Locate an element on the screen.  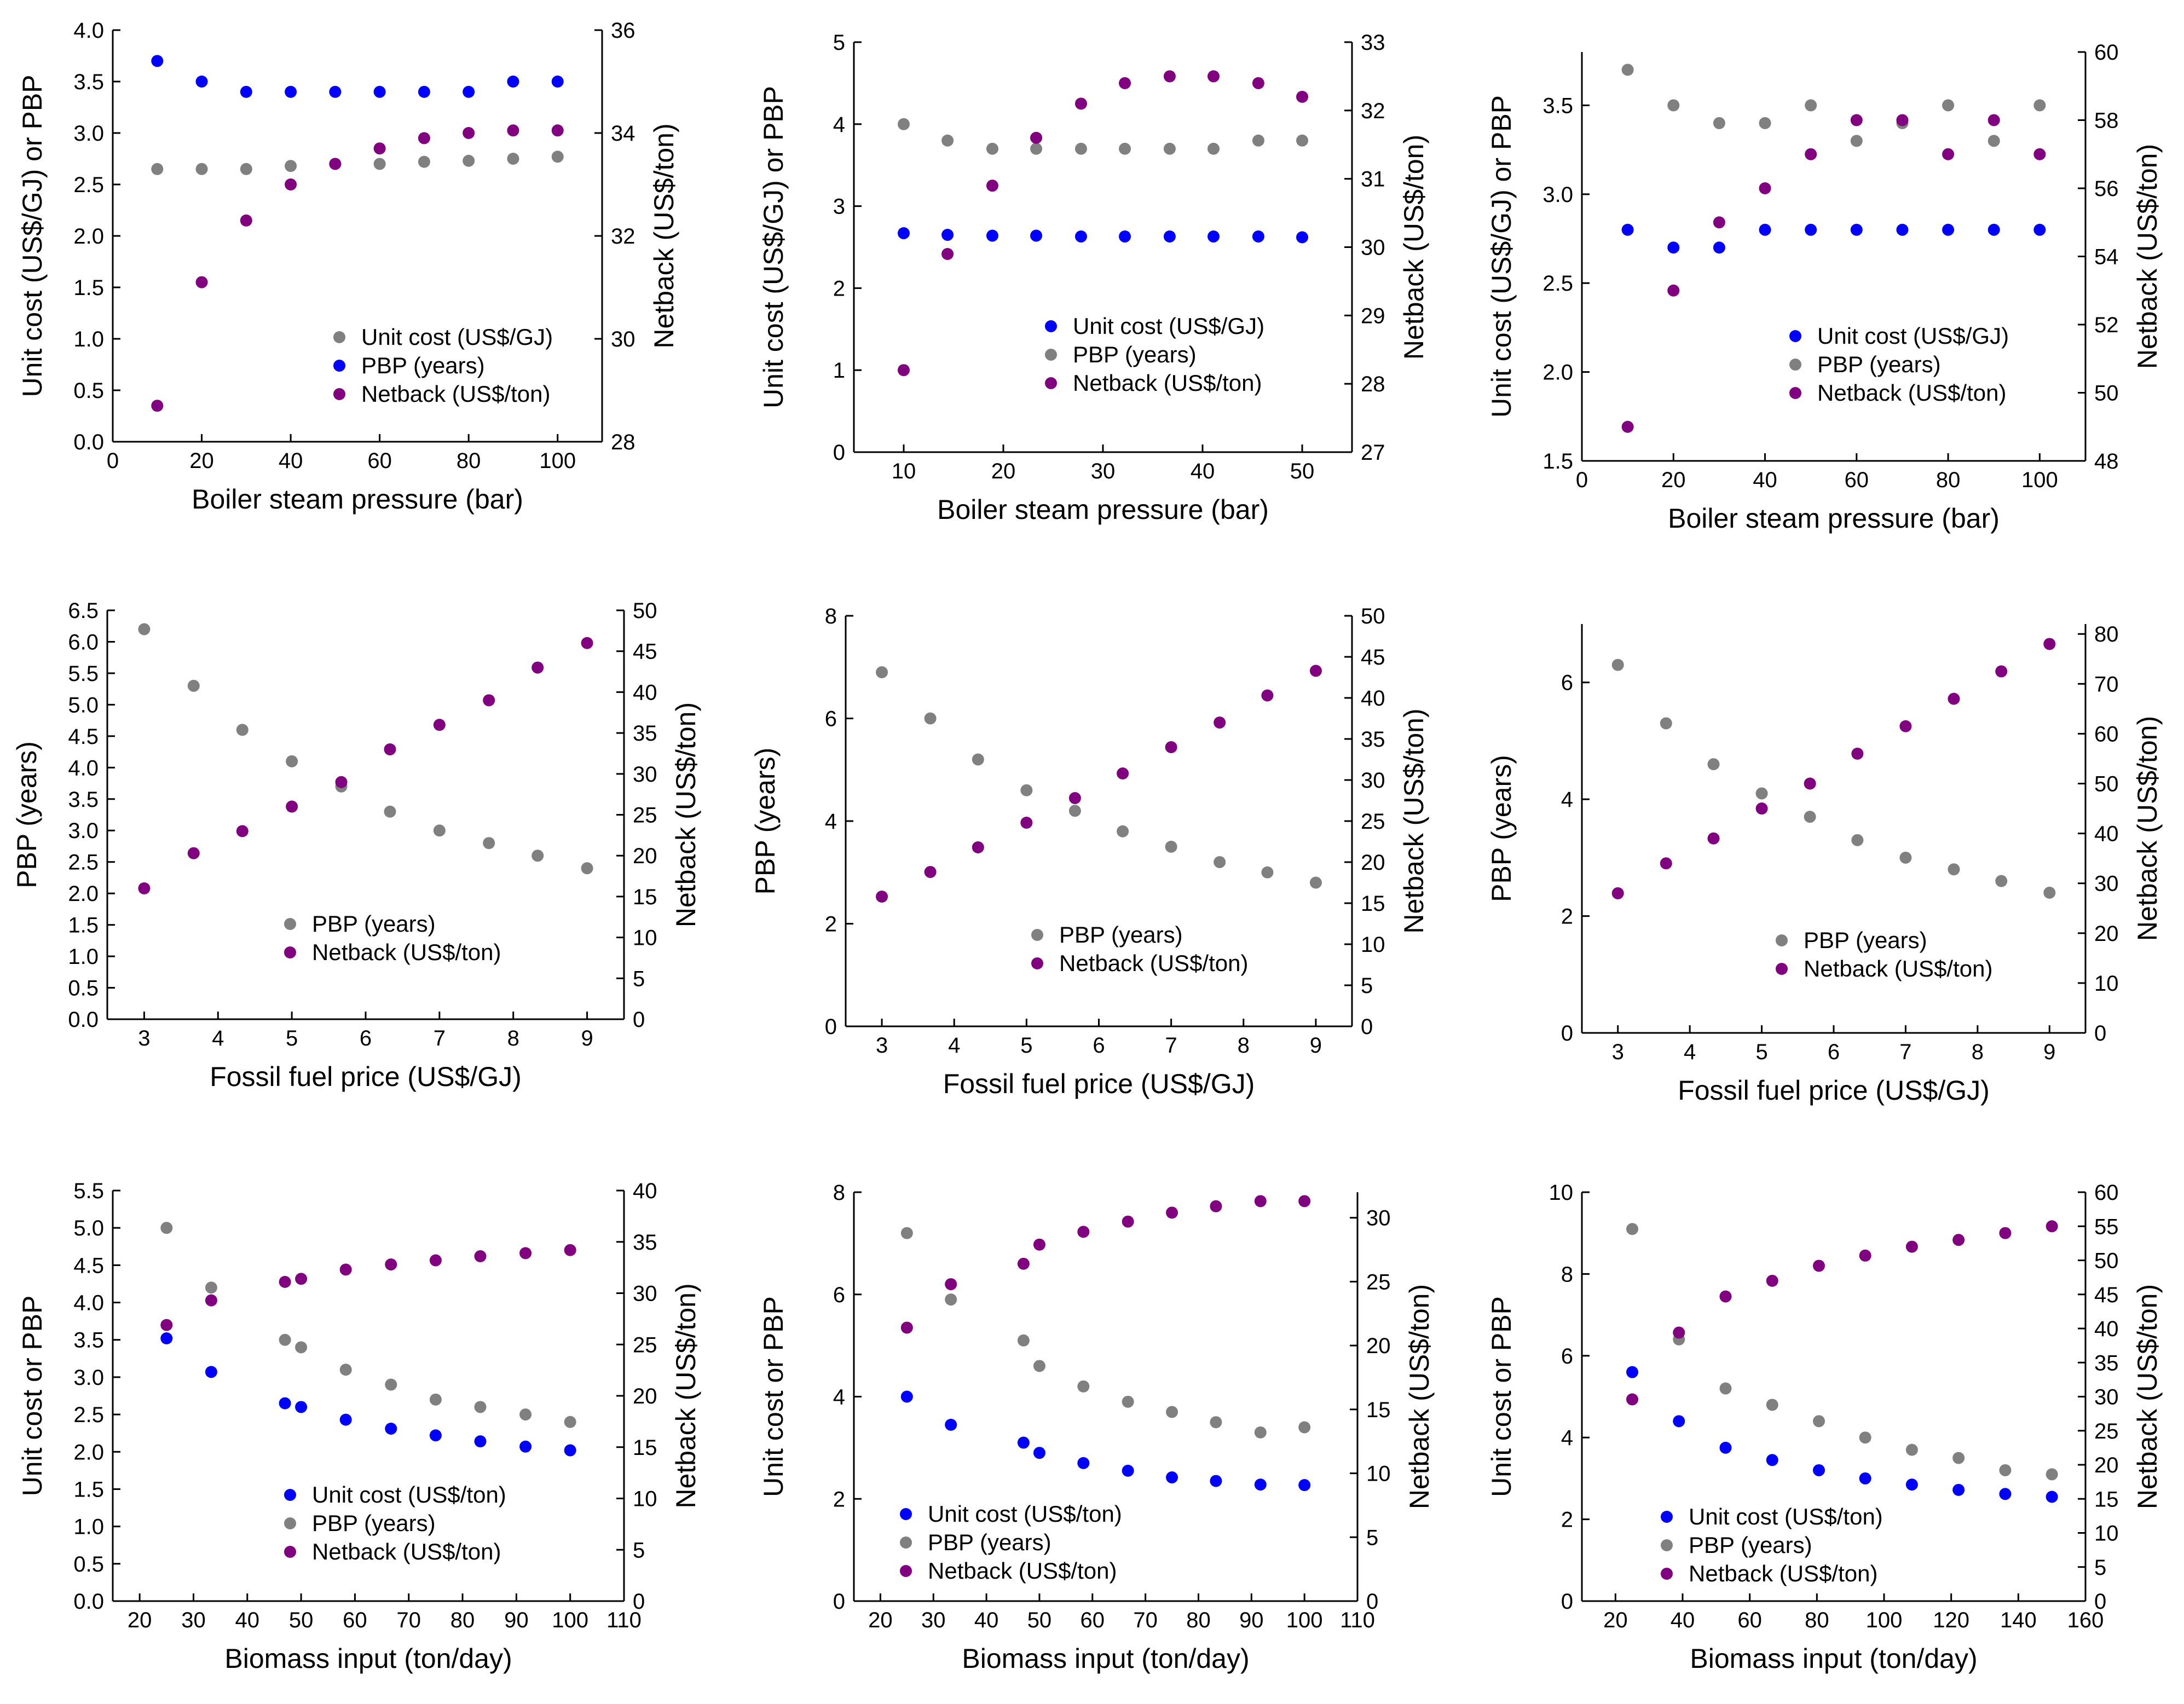
x-tick-label: 80 is located at coordinates (463, 1620).